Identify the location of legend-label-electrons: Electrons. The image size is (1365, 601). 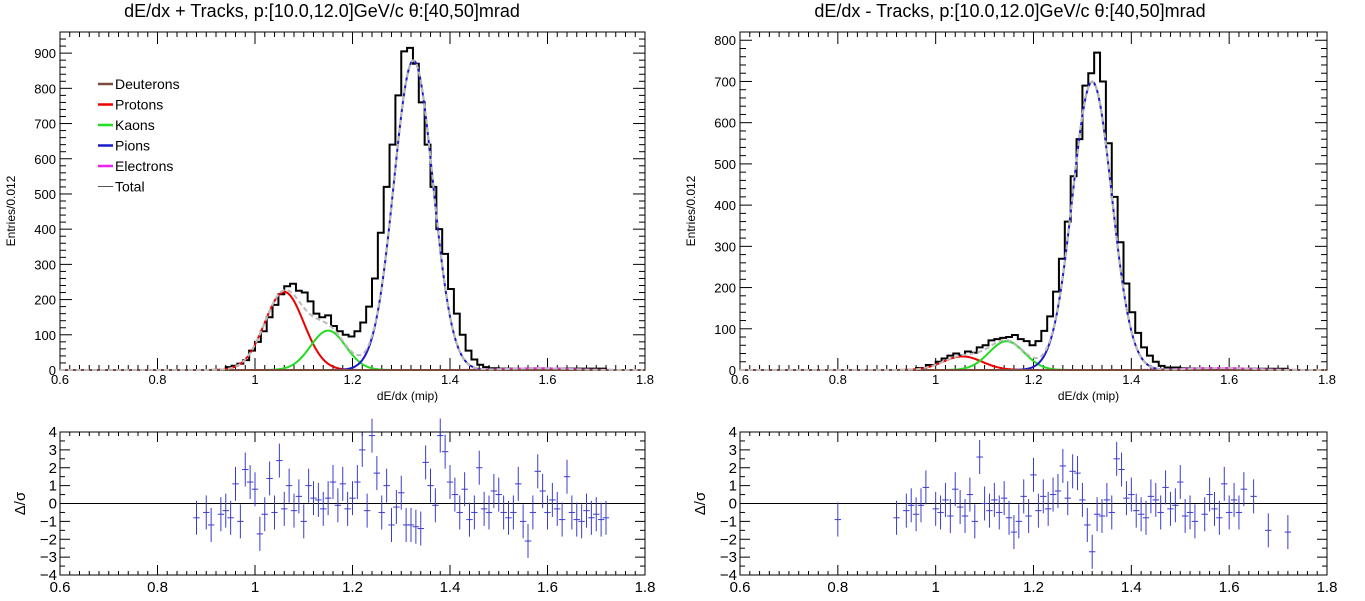
(144, 166).